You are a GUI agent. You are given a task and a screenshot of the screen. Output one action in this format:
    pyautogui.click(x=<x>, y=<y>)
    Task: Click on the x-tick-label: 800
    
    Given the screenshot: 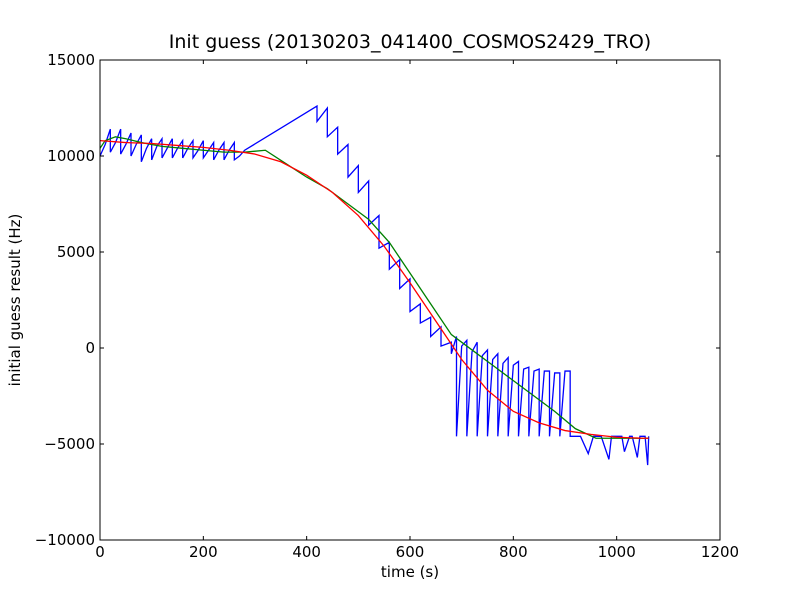 What is the action you would take?
    pyautogui.click(x=513, y=552)
    